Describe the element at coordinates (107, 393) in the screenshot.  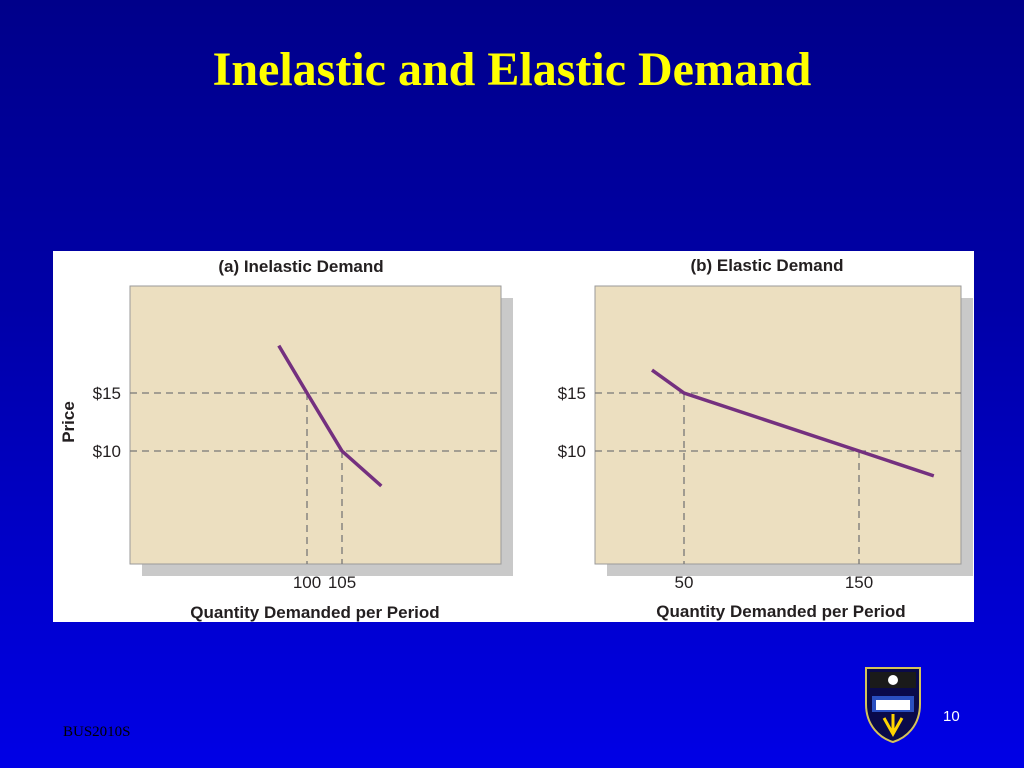
I see `chart-a-ytick-label: $15` at that location.